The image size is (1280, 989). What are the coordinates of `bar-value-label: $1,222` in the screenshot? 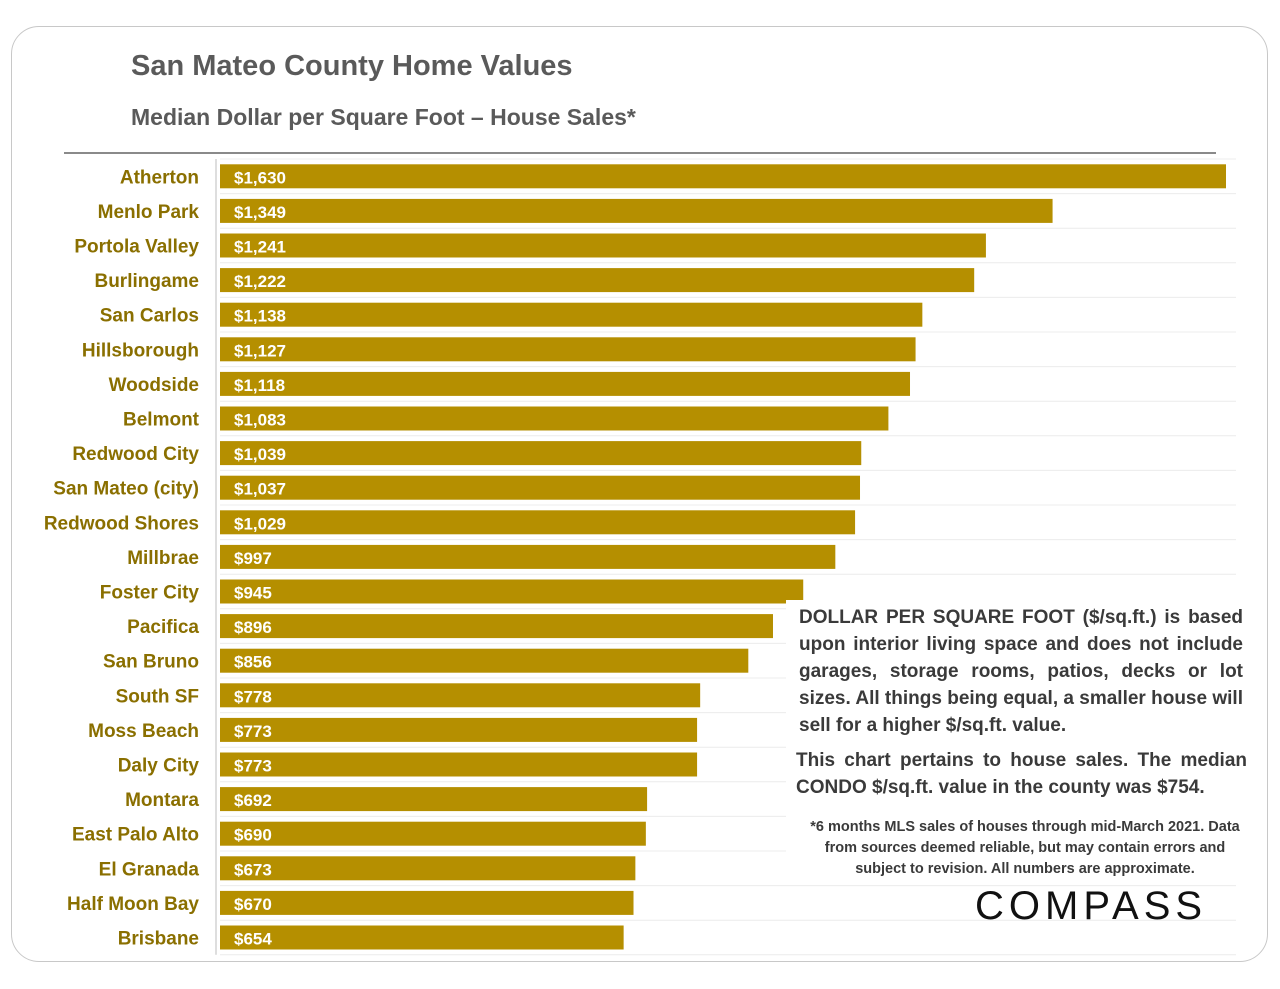 It's located at (260, 281).